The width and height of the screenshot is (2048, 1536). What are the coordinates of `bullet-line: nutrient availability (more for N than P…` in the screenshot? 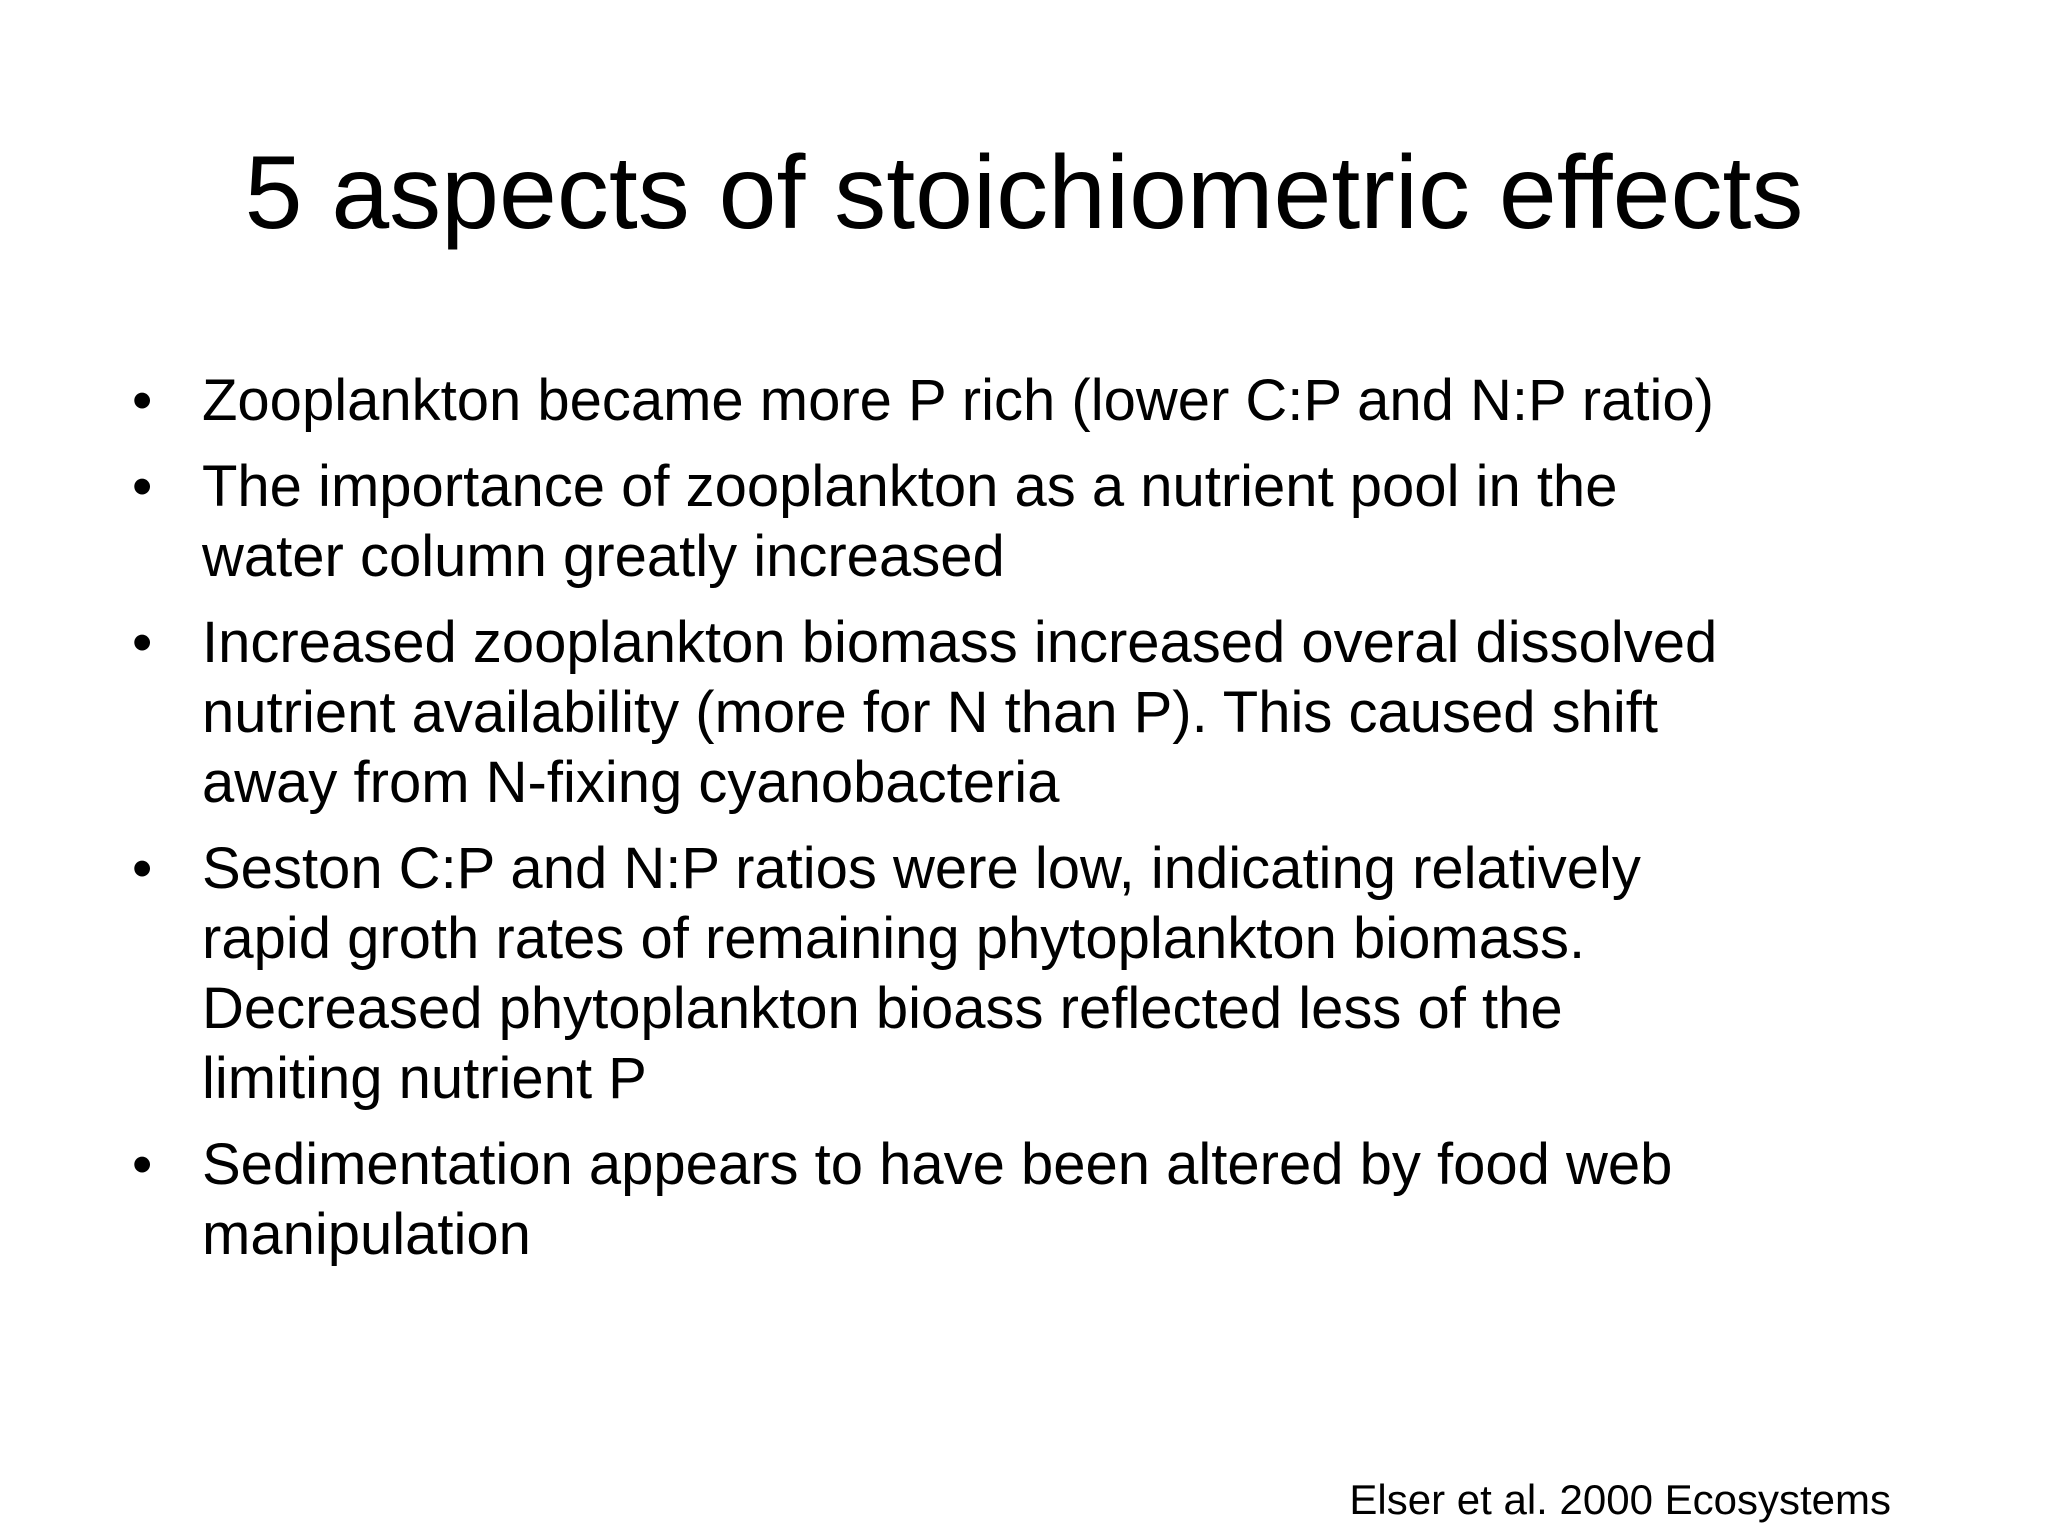 It's located at (930, 712).